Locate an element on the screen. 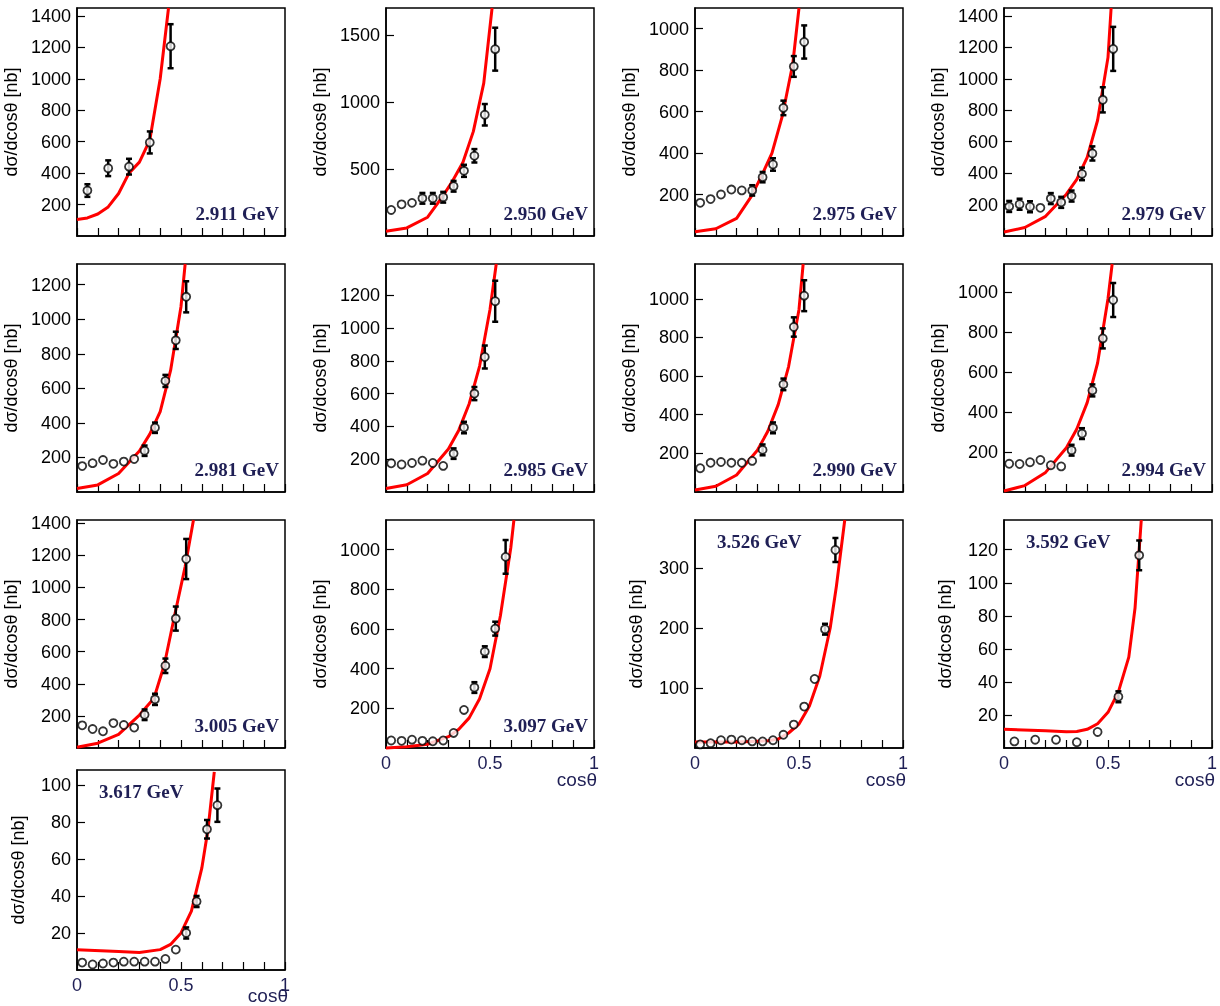 This screenshot has width=1220, height=1006. annotation: 2.911 GeV is located at coordinates (237, 213).